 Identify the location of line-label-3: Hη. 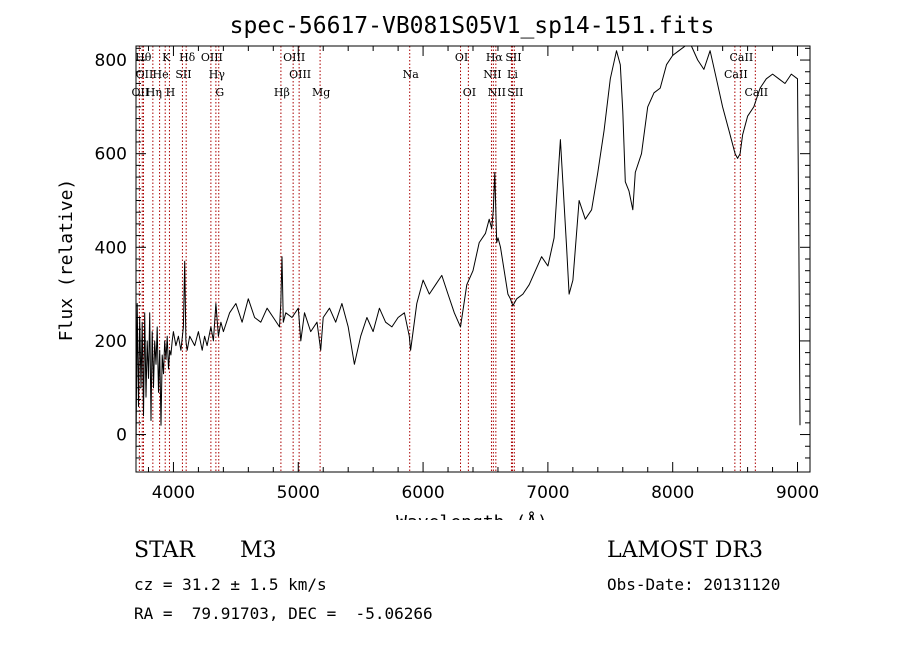
(154, 92).